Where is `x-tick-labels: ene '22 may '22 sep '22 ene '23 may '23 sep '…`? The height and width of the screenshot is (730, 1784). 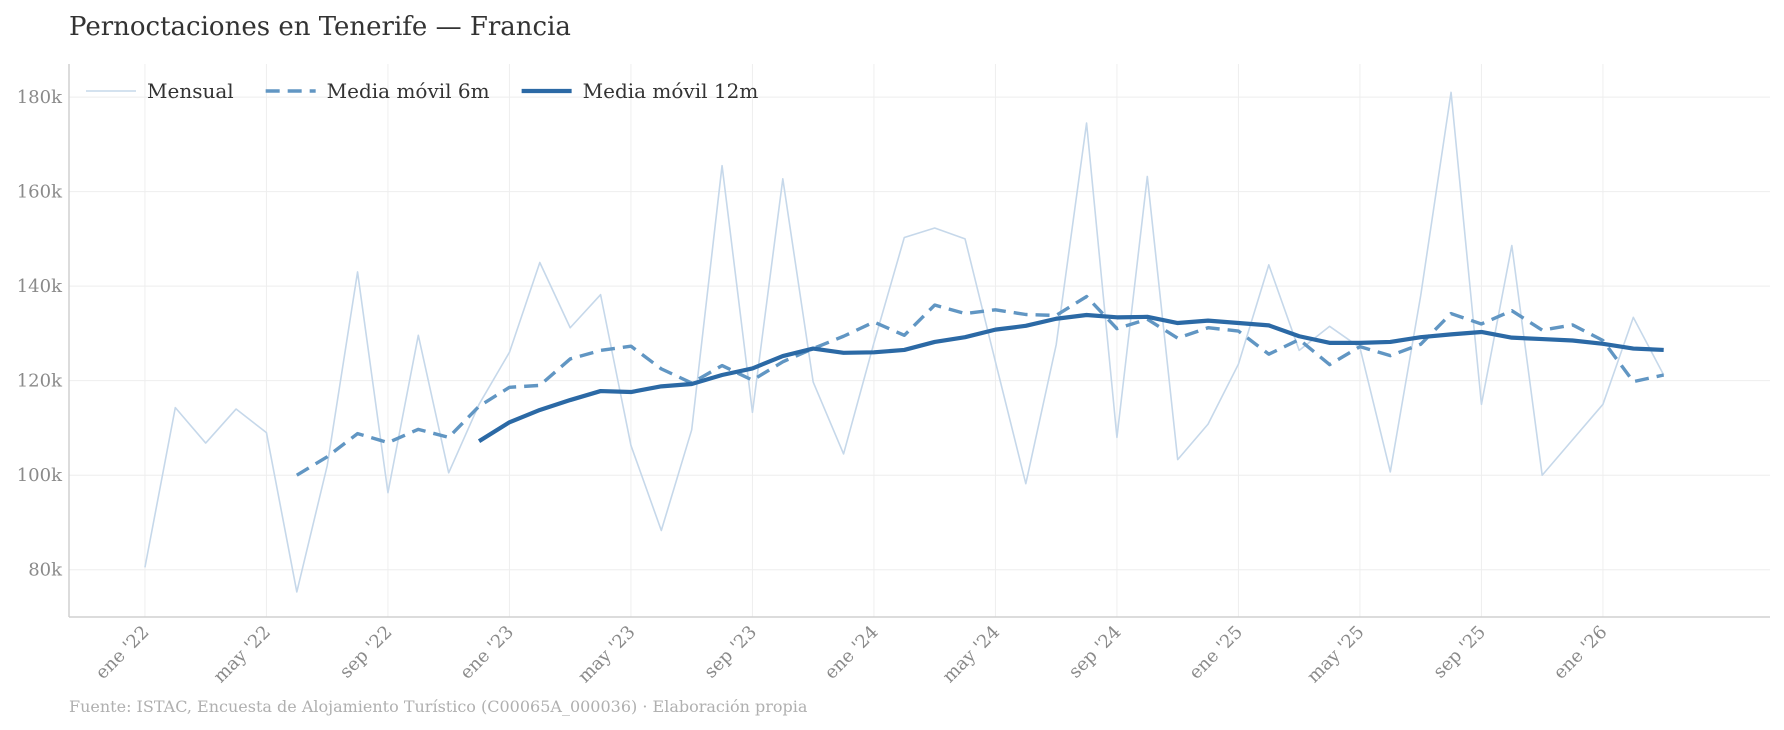
x-tick-labels: ene '22 may '22 sep '22 ene '23 may '23 sep '… is located at coordinates (852, 654).